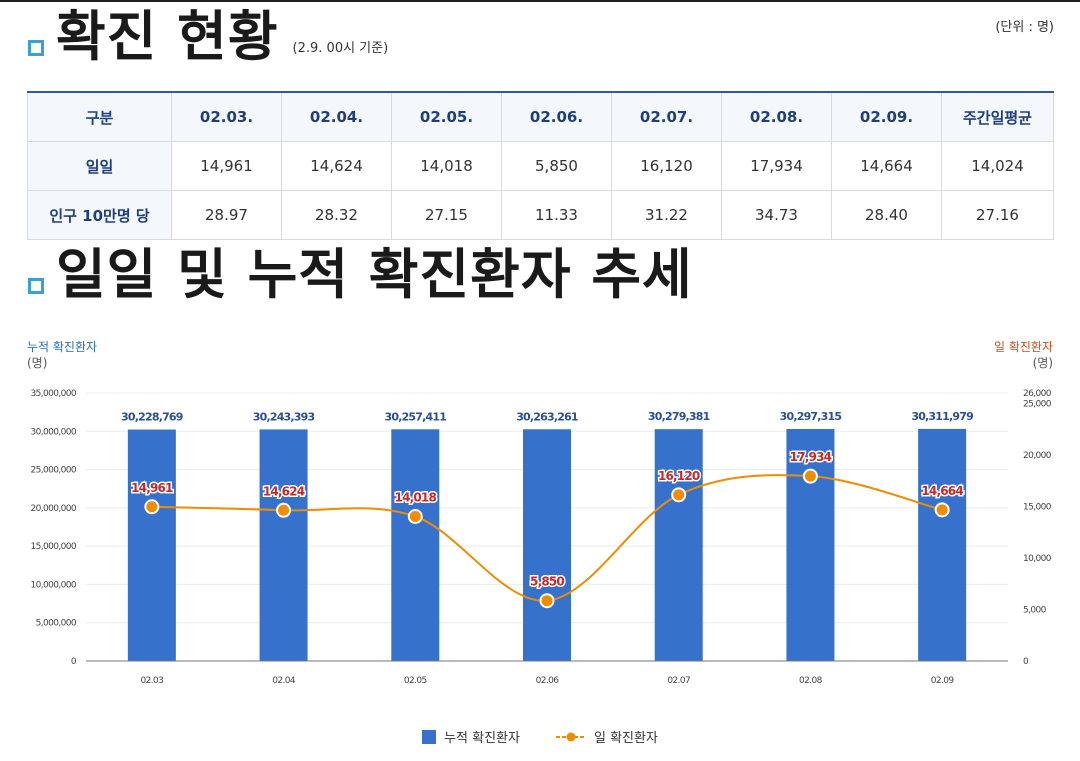 This screenshot has width=1080, height=761. Describe the element at coordinates (415, 416) in the screenshot. I see `bar-data-label: 30,257,411` at that location.